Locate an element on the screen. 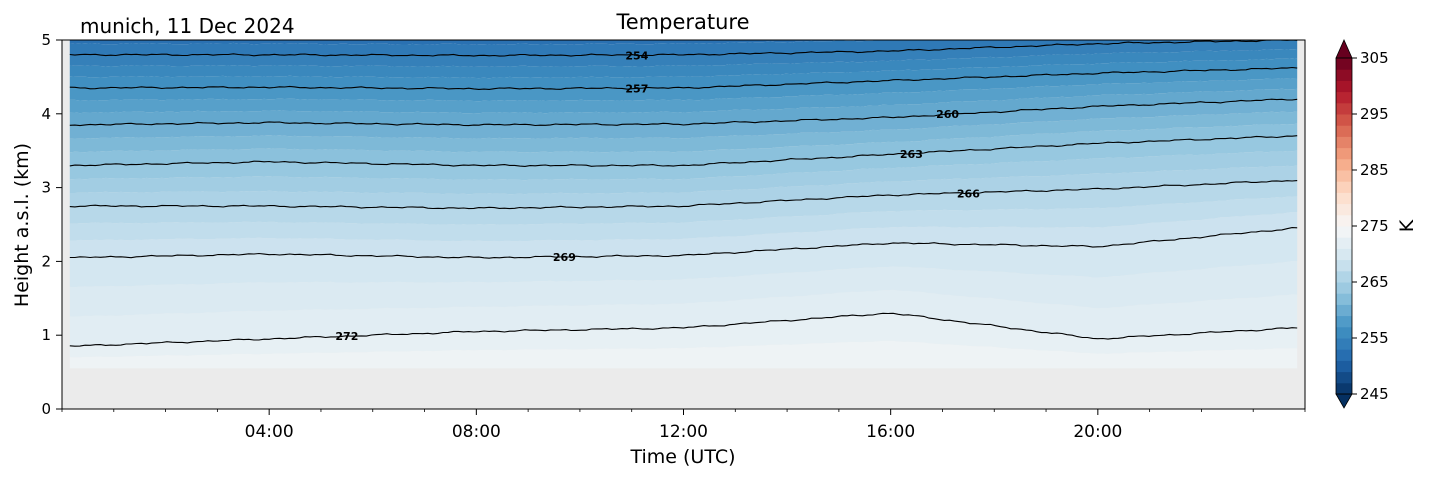  x-tick-label: 12:00 is located at coordinates (683, 432).